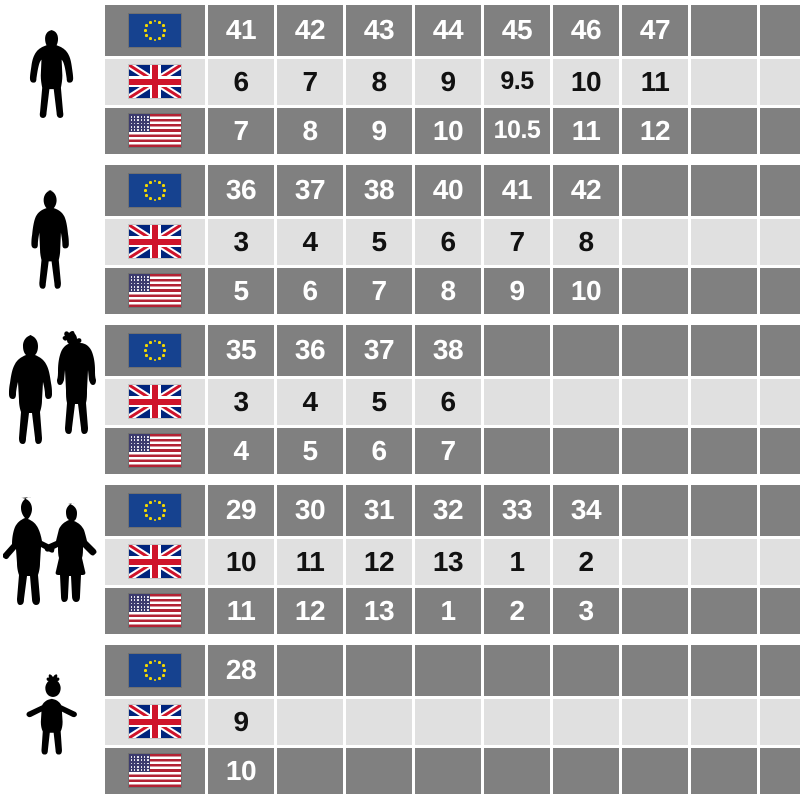 The width and height of the screenshot is (800, 800). I want to click on table-row: 10, so click(452, 770).